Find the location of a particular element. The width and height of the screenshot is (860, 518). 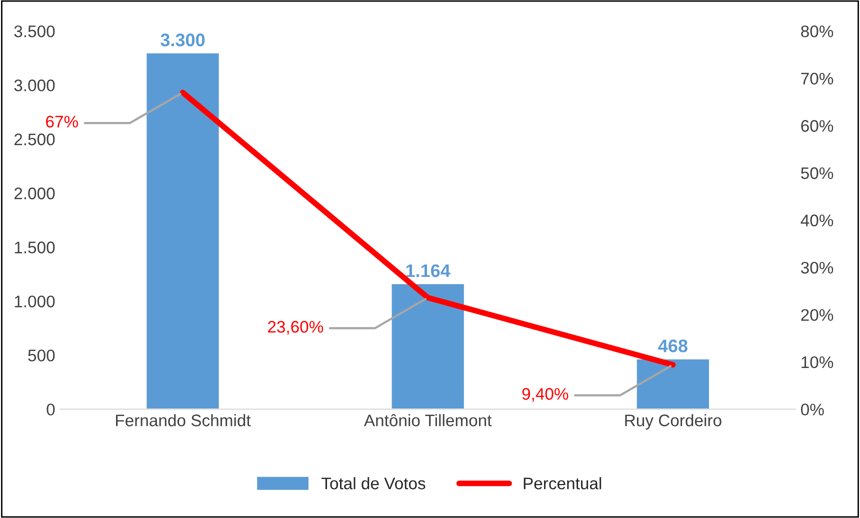

x-tick-label: Fernando Schmidt is located at coordinates (183, 420).